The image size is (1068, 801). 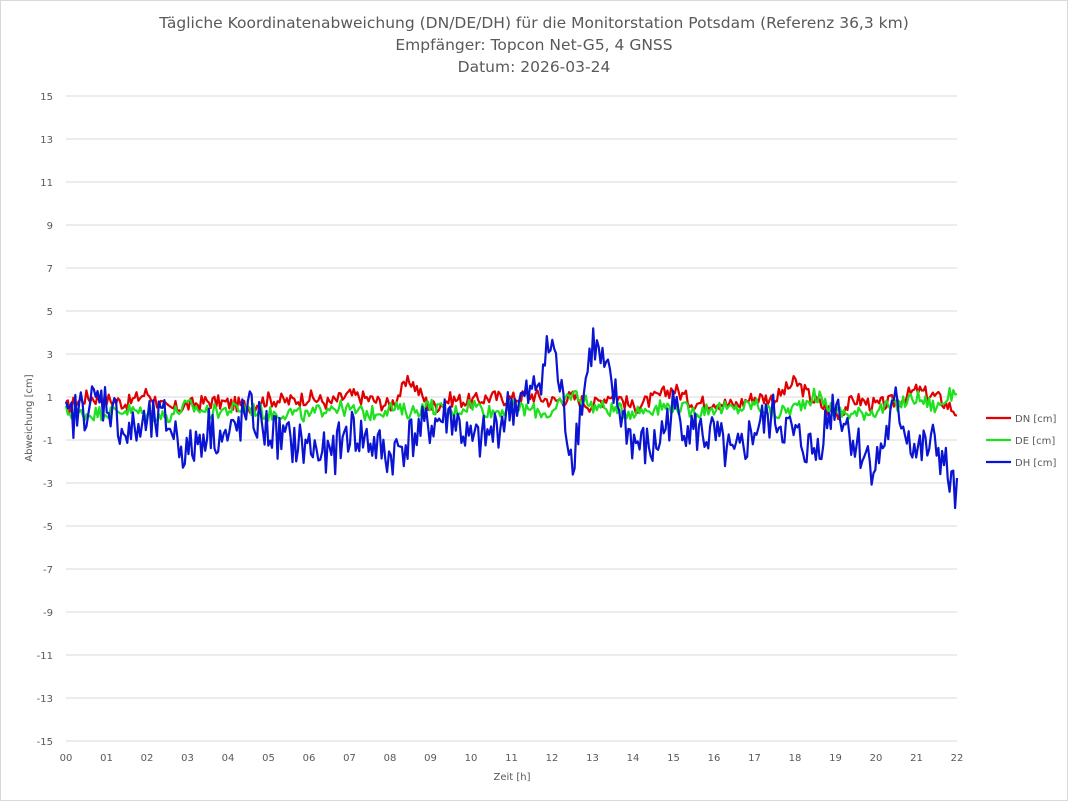 I want to click on x-tick-label: 10, so click(x=471, y=758).